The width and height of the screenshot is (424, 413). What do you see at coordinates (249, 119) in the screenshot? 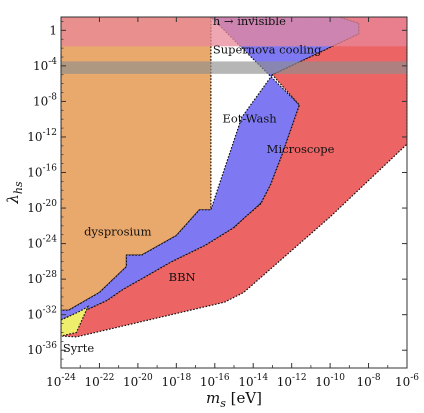
I see `label-eot-wash: Eot-Wash` at bounding box center [249, 119].